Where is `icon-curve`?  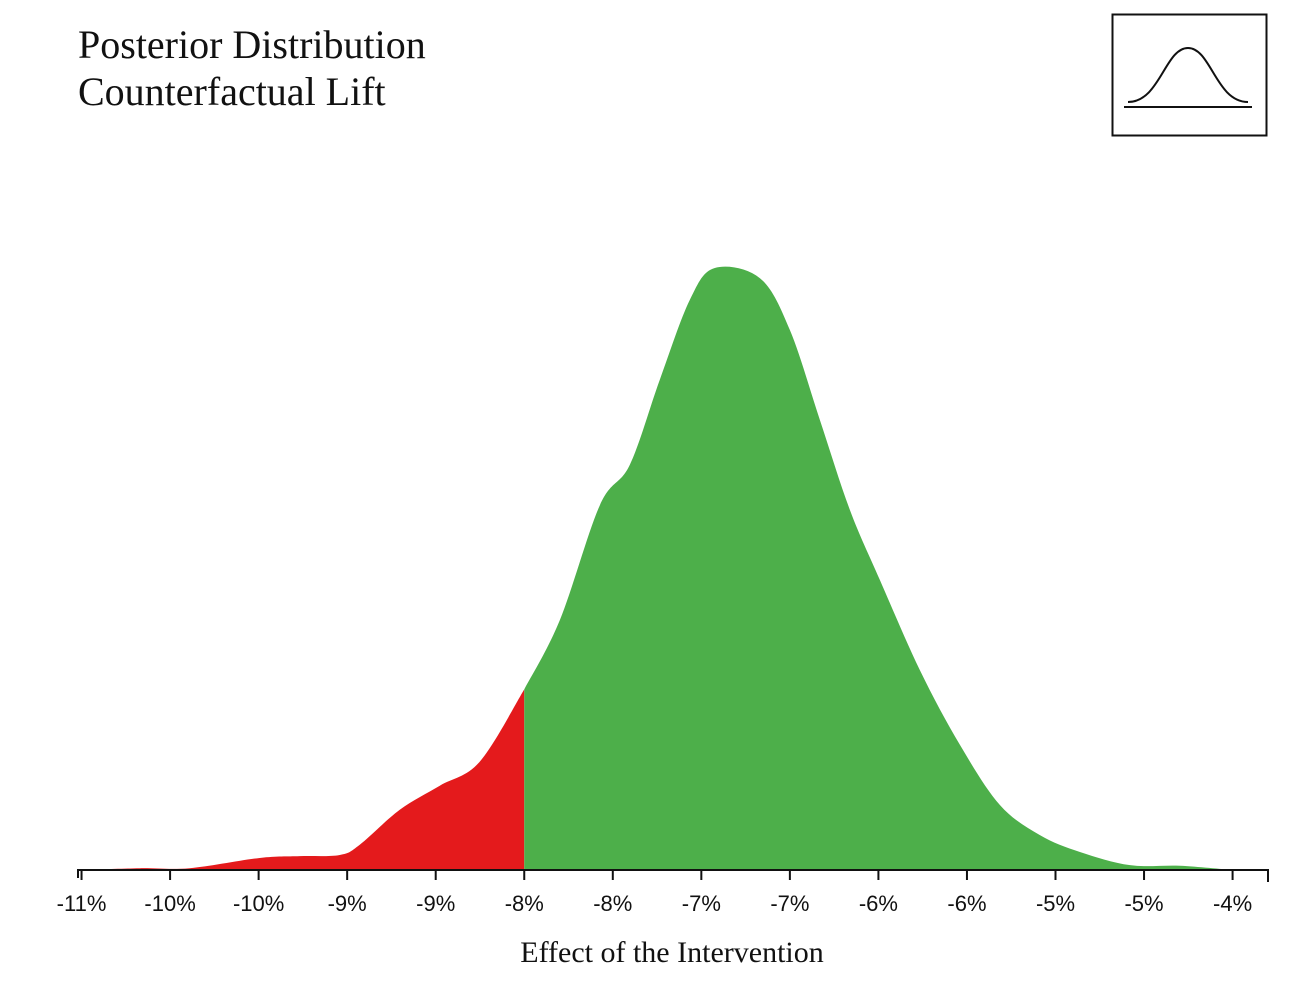
icon-curve is located at coordinates (1188, 74).